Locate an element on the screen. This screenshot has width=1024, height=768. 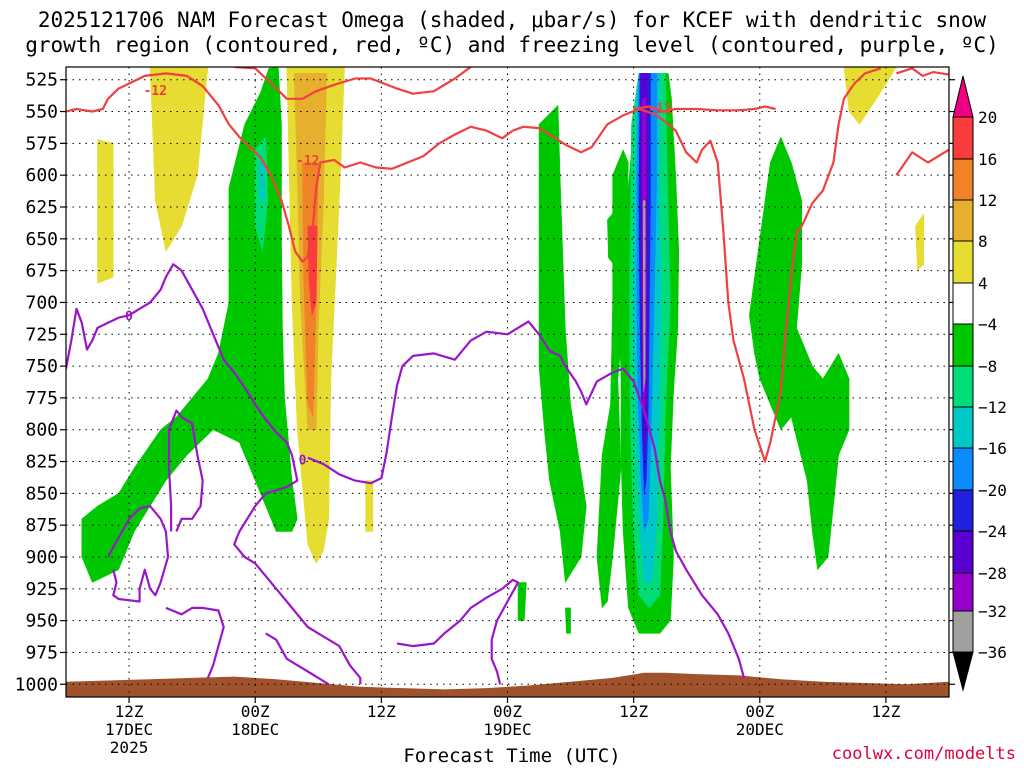
colorbar: 20 16 12 8 4 −4 −8 −12 −16 −20 −24 −28 −32 −36 is located at coordinates (979, 383).